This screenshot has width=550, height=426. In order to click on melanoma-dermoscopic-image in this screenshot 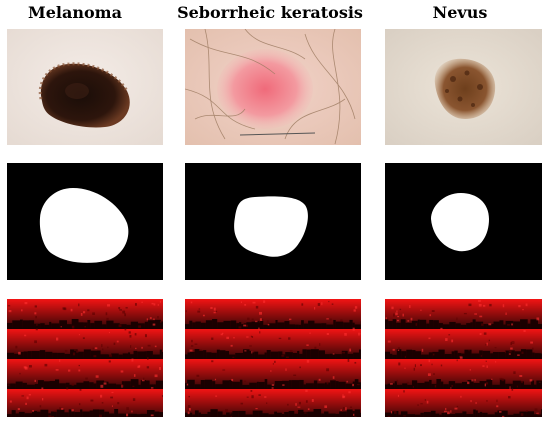, I will do `click(85, 87)`.